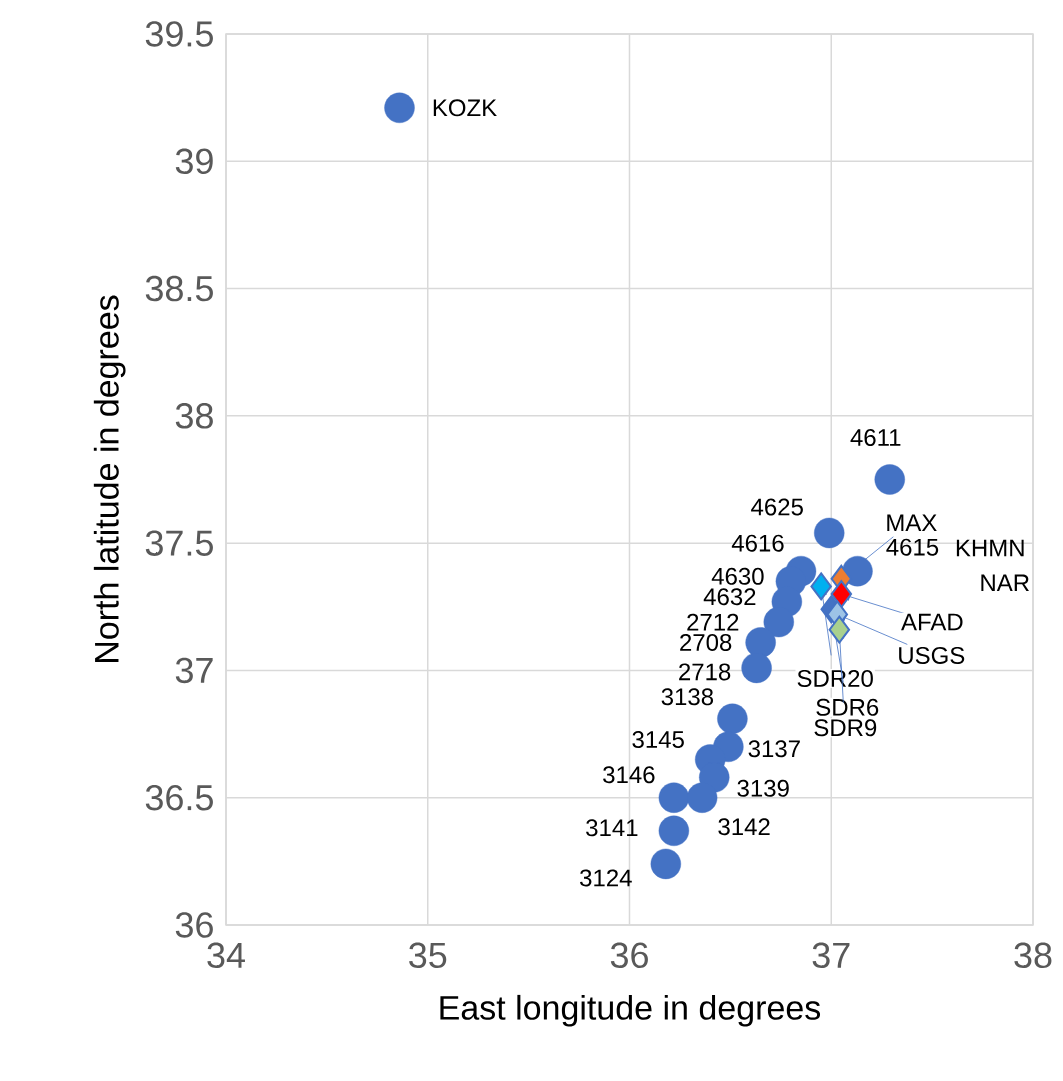 Image resolution: width=1063 pixels, height=1081 pixels. What do you see at coordinates (990, 548) in the screenshot?
I see `annotation: KHMN` at bounding box center [990, 548].